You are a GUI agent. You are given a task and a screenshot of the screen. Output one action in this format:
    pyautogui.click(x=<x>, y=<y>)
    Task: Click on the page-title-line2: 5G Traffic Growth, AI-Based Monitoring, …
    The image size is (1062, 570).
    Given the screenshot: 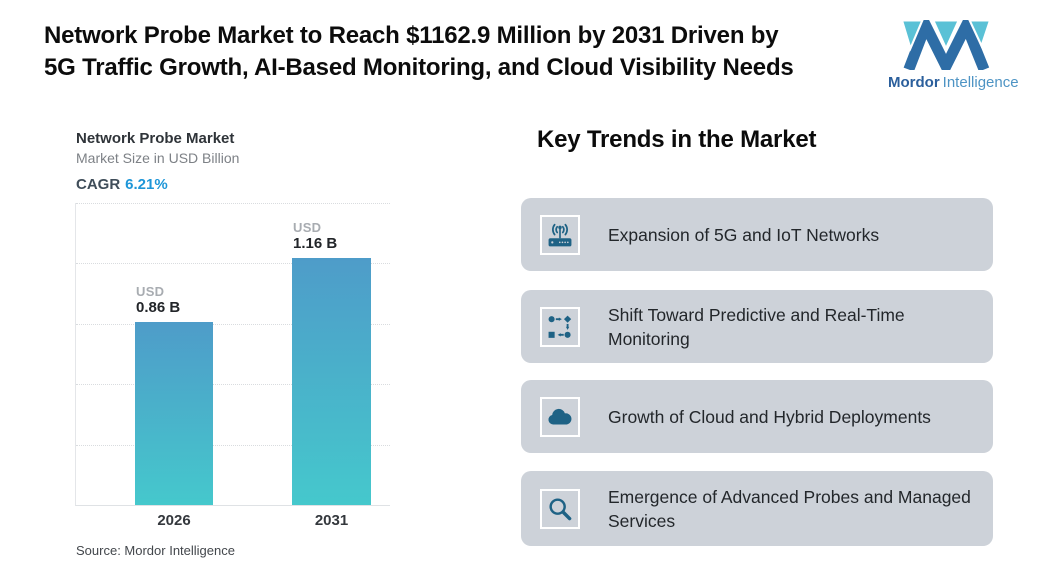 What is the action you would take?
    pyautogui.click(x=419, y=67)
    